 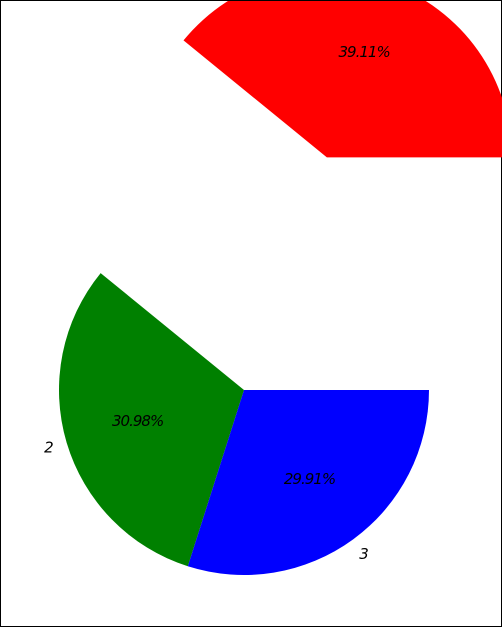 What do you see at coordinates (309, 479) in the screenshot?
I see `pie-percent-label-3: 29.91%` at bounding box center [309, 479].